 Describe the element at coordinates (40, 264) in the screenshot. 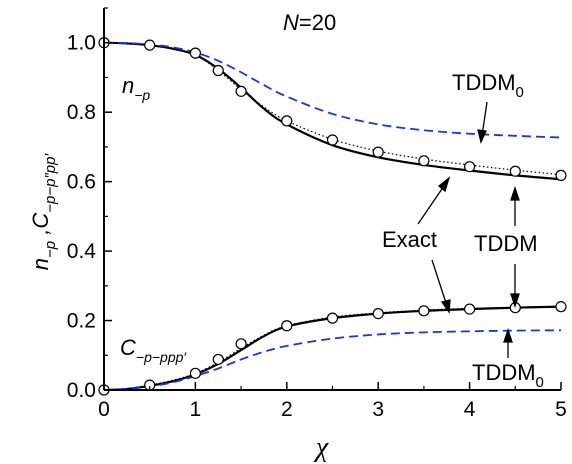

I see `y-axis-n: n` at that location.